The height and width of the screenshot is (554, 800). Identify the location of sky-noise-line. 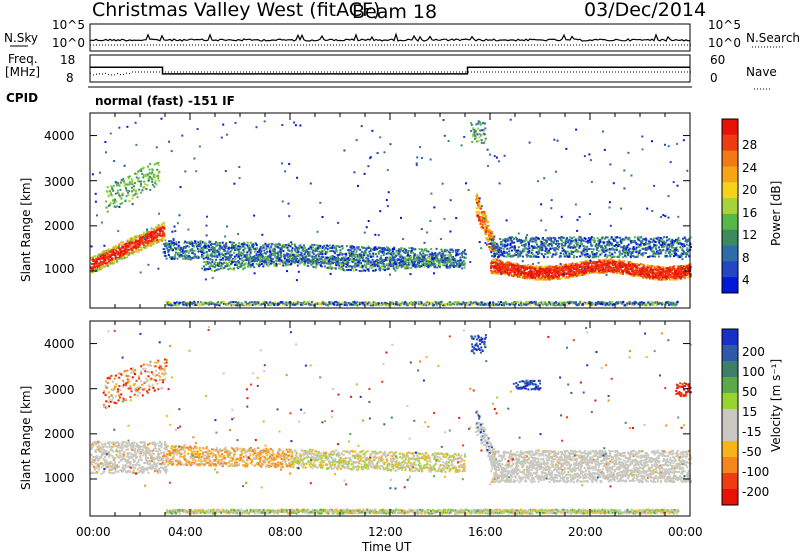
(390, 37).